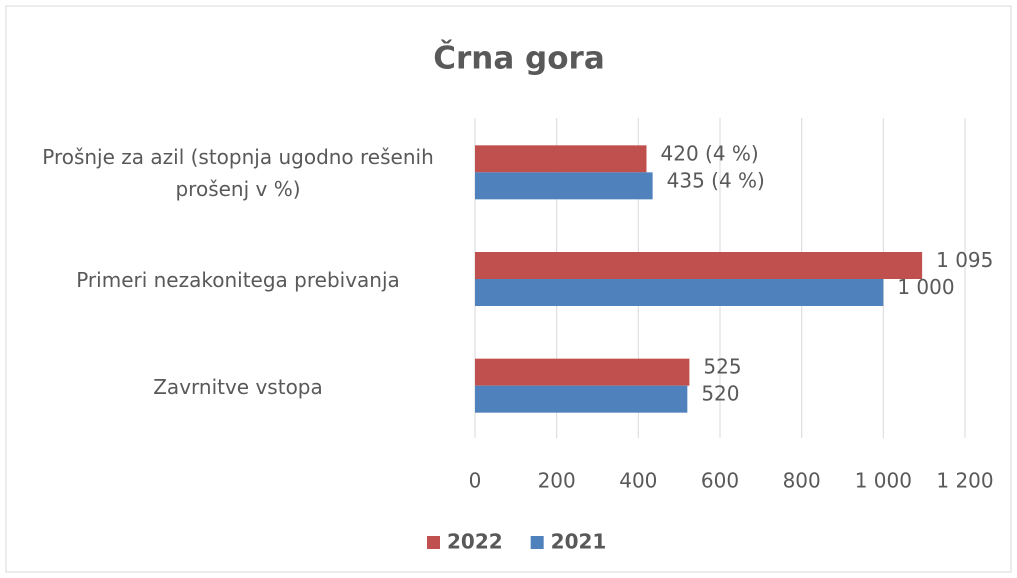 This screenshot has height=578, width=1017. What do you see at coordinates (475, 481) in the screenshot?
I see `x-tick-label: 0` at bounding box center [475, 481].